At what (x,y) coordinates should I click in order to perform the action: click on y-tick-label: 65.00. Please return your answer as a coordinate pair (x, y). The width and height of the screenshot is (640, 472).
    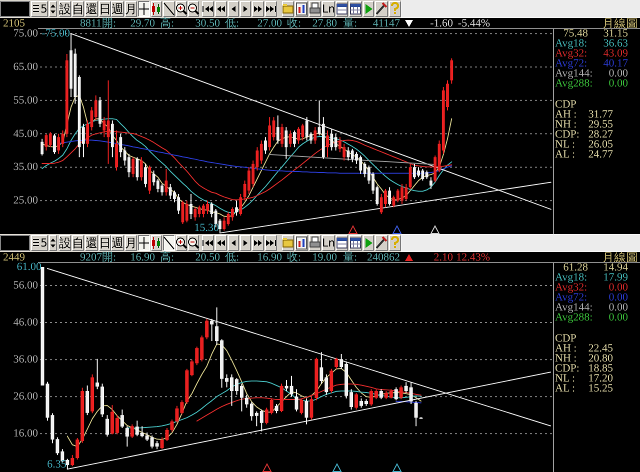
    Looking at the image, I should click on (25, 67).